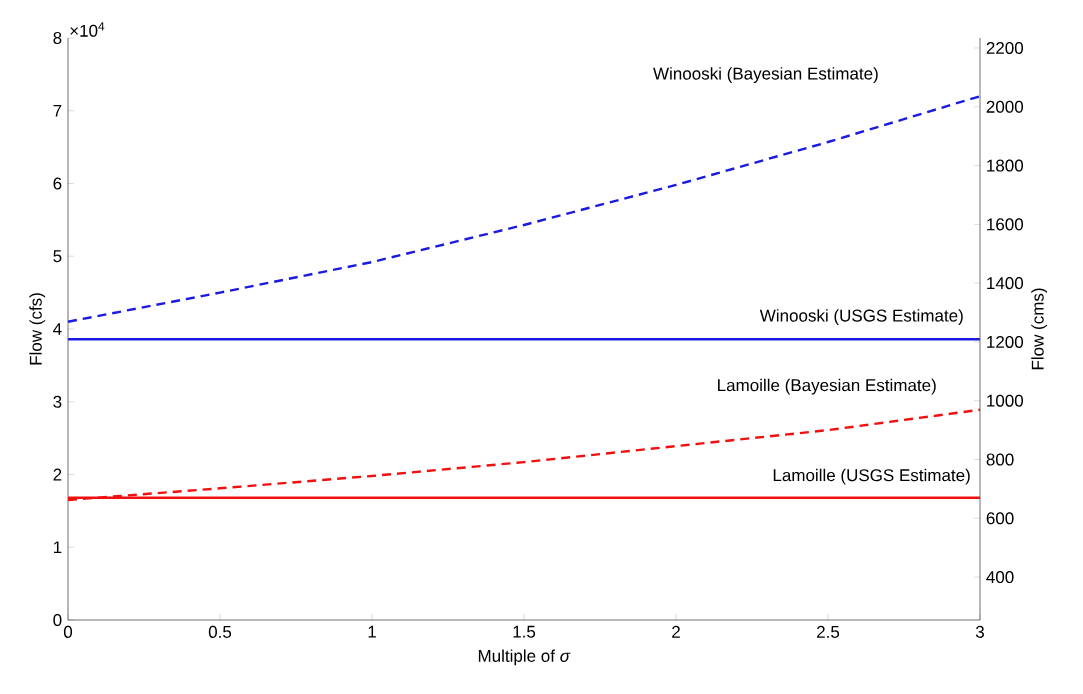  What do you see at coordinates (57, 256) in the screenshot?
I see `y-tick-label: 5` at bounding box center [57, 256].